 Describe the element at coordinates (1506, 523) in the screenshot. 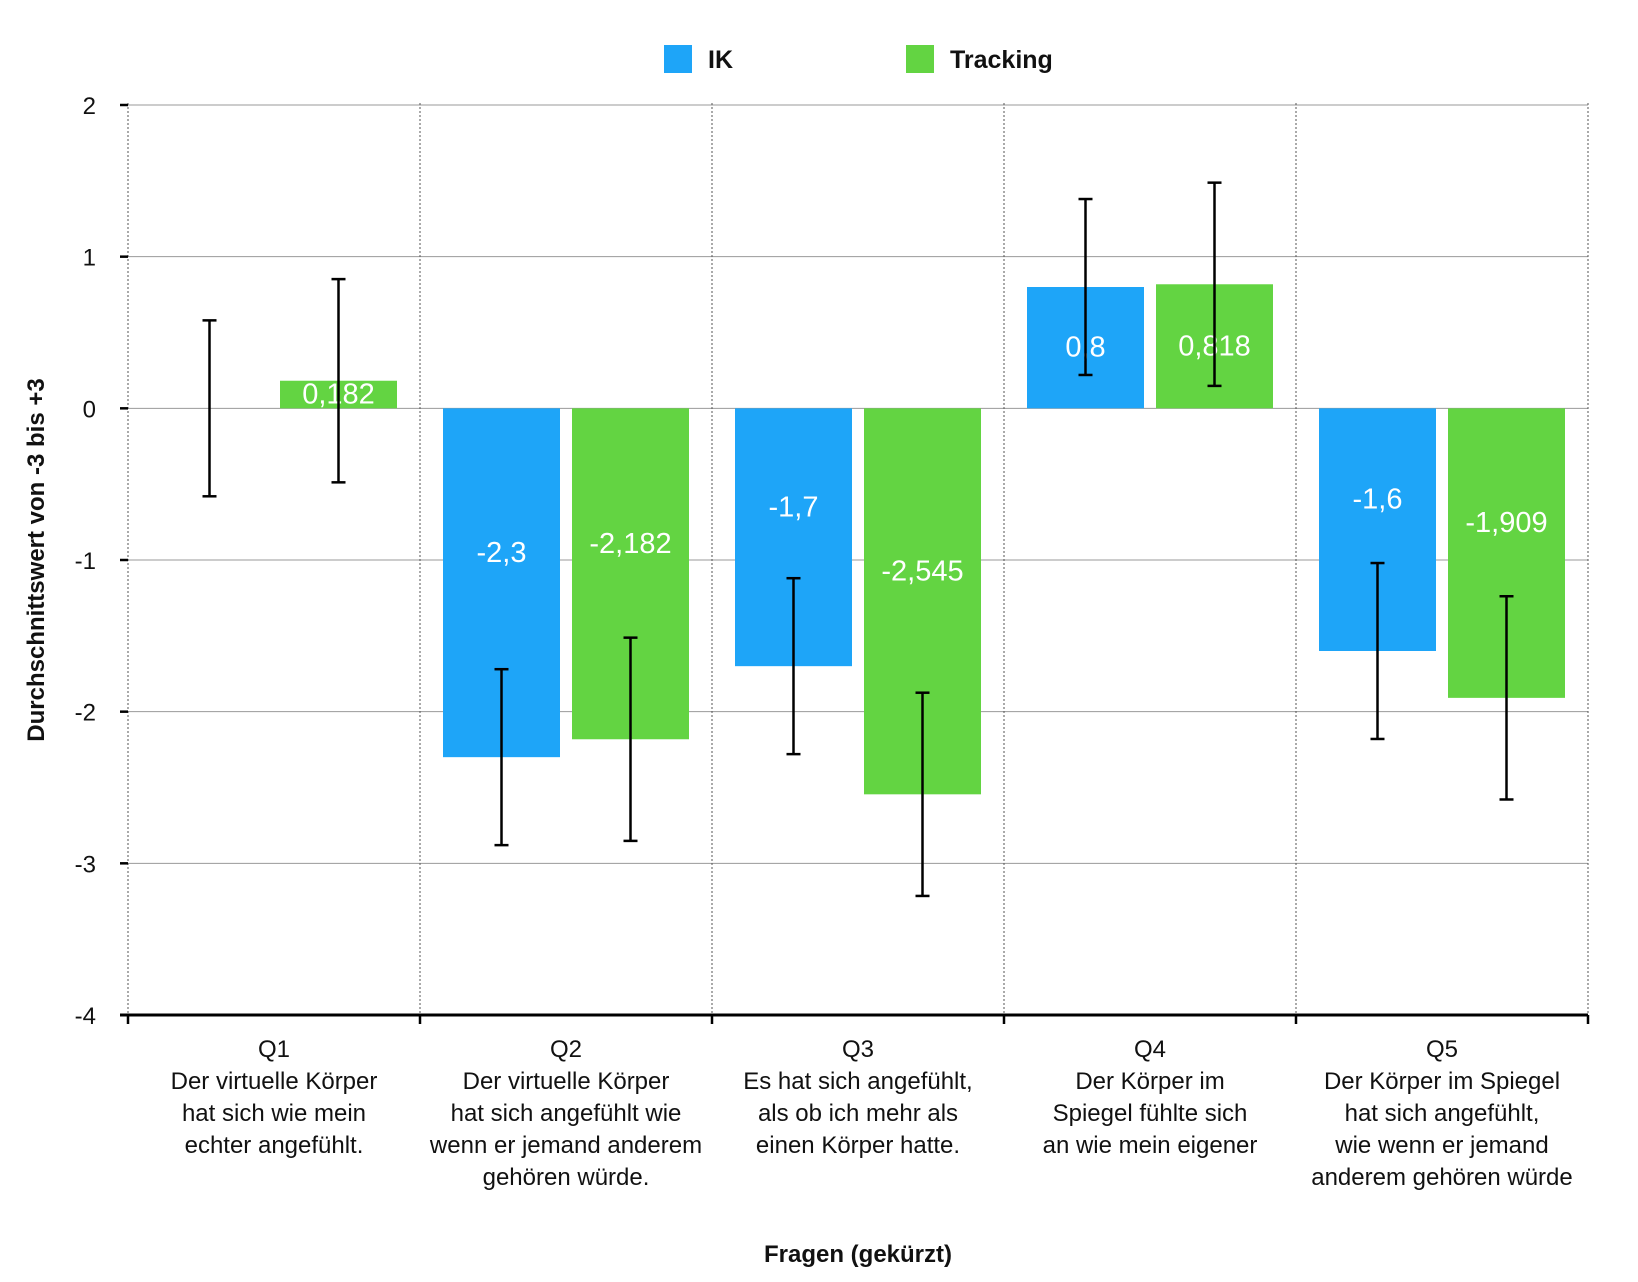

I see `data-label: -1,909` at that location.